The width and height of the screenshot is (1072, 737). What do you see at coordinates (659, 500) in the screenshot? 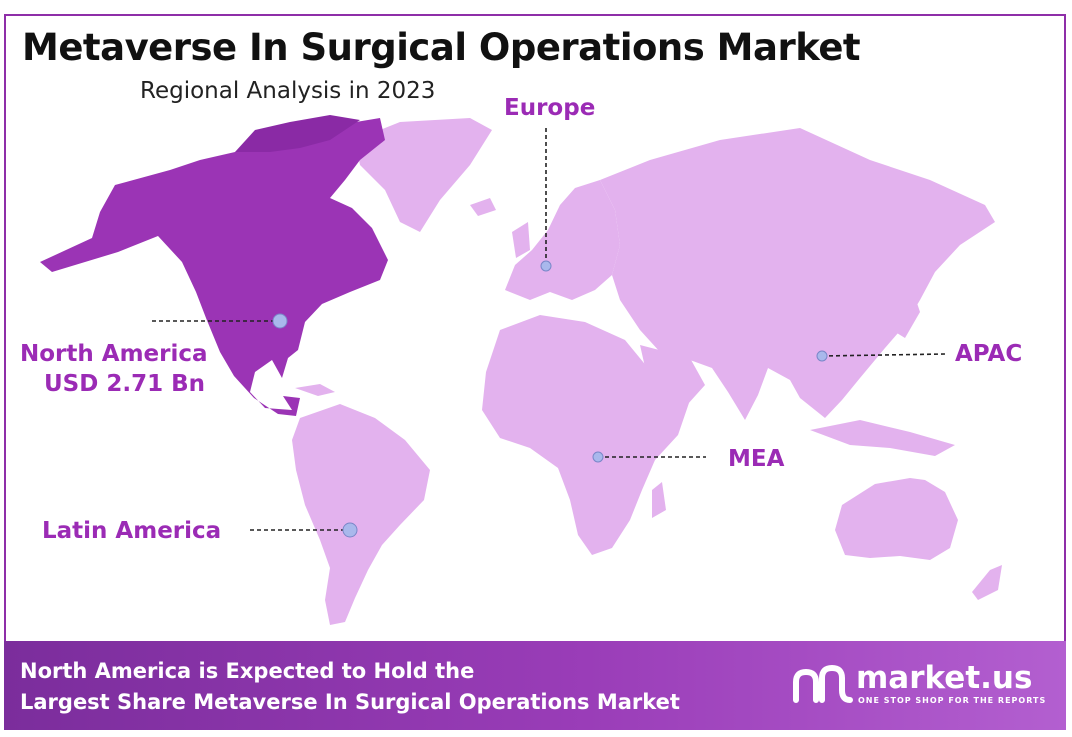
I see `madagascar` at bounding box center [659, 500].